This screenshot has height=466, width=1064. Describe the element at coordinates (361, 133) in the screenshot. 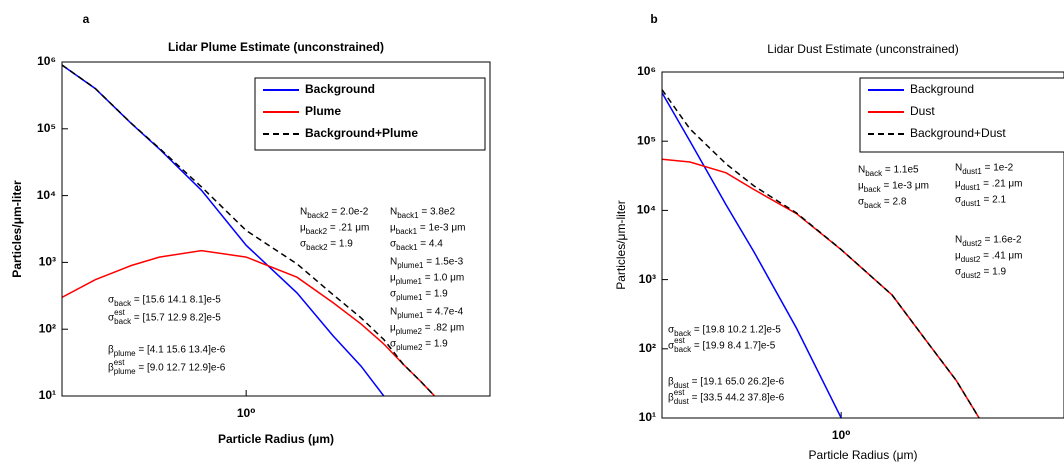

I see `legend-label: Background+Plume` at that location.